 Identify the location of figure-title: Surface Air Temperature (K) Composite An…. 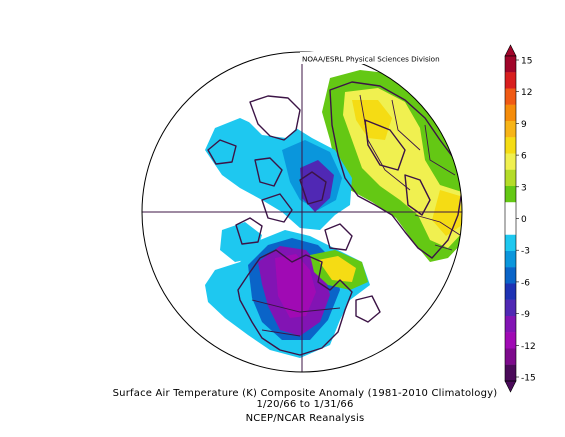
(305, 393).